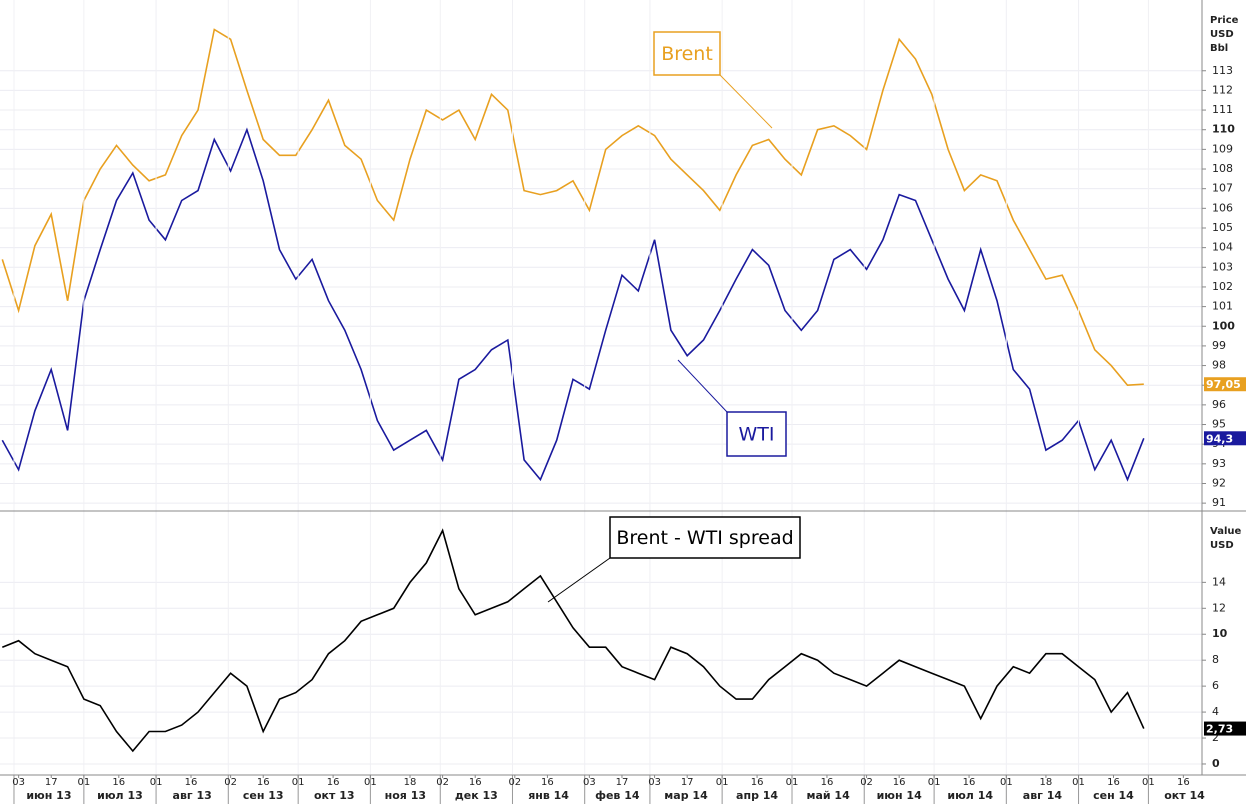 This screenshot has height=804, width=1246. I want to click on end-label: 97,05, so click(1223, 384).